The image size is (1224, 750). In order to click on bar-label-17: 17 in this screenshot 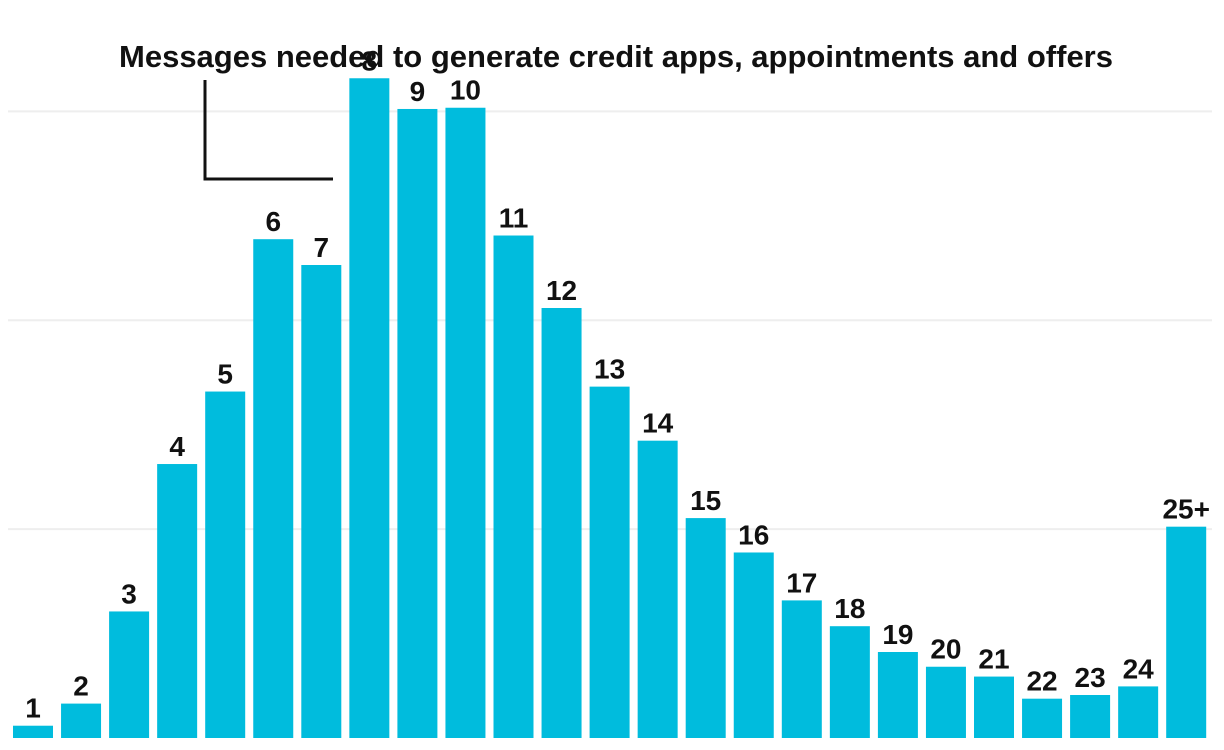, I will do `click(801, 582)`.